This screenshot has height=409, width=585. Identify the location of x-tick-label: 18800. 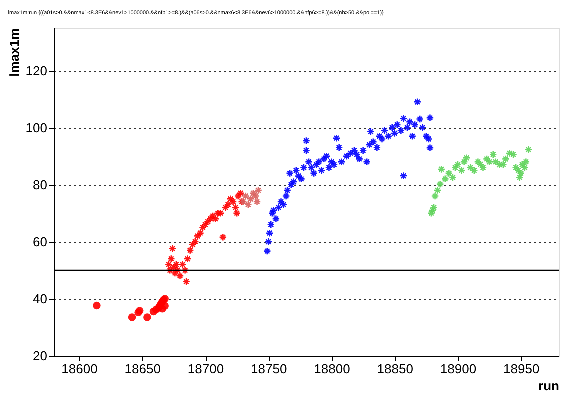
(332, 369).